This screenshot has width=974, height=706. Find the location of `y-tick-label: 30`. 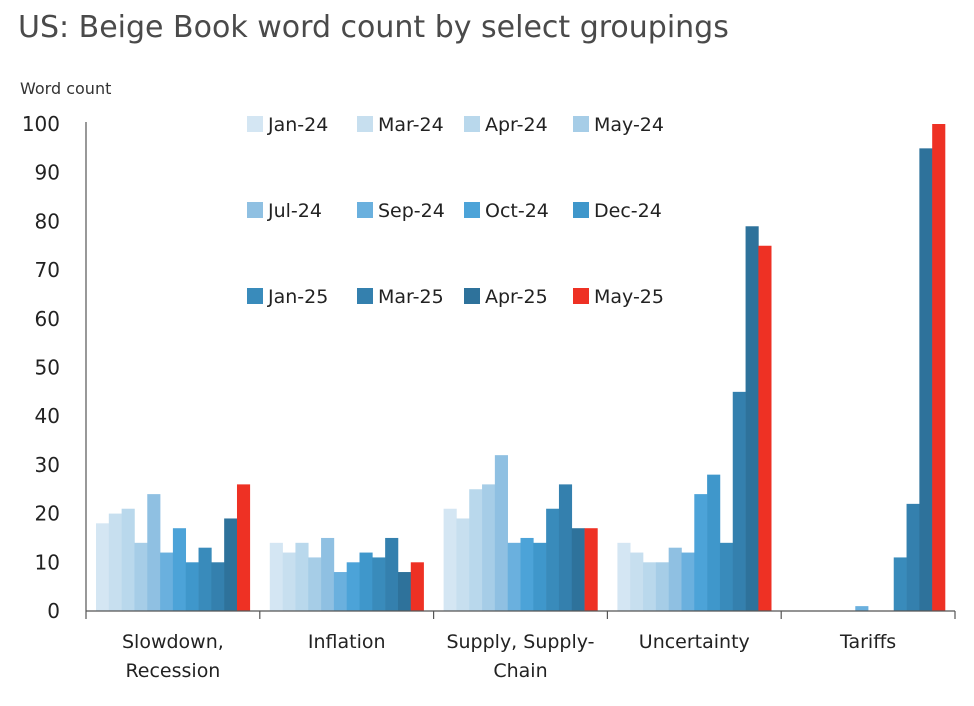

y-tick-label: 30 is located at coordinates (47, 465).